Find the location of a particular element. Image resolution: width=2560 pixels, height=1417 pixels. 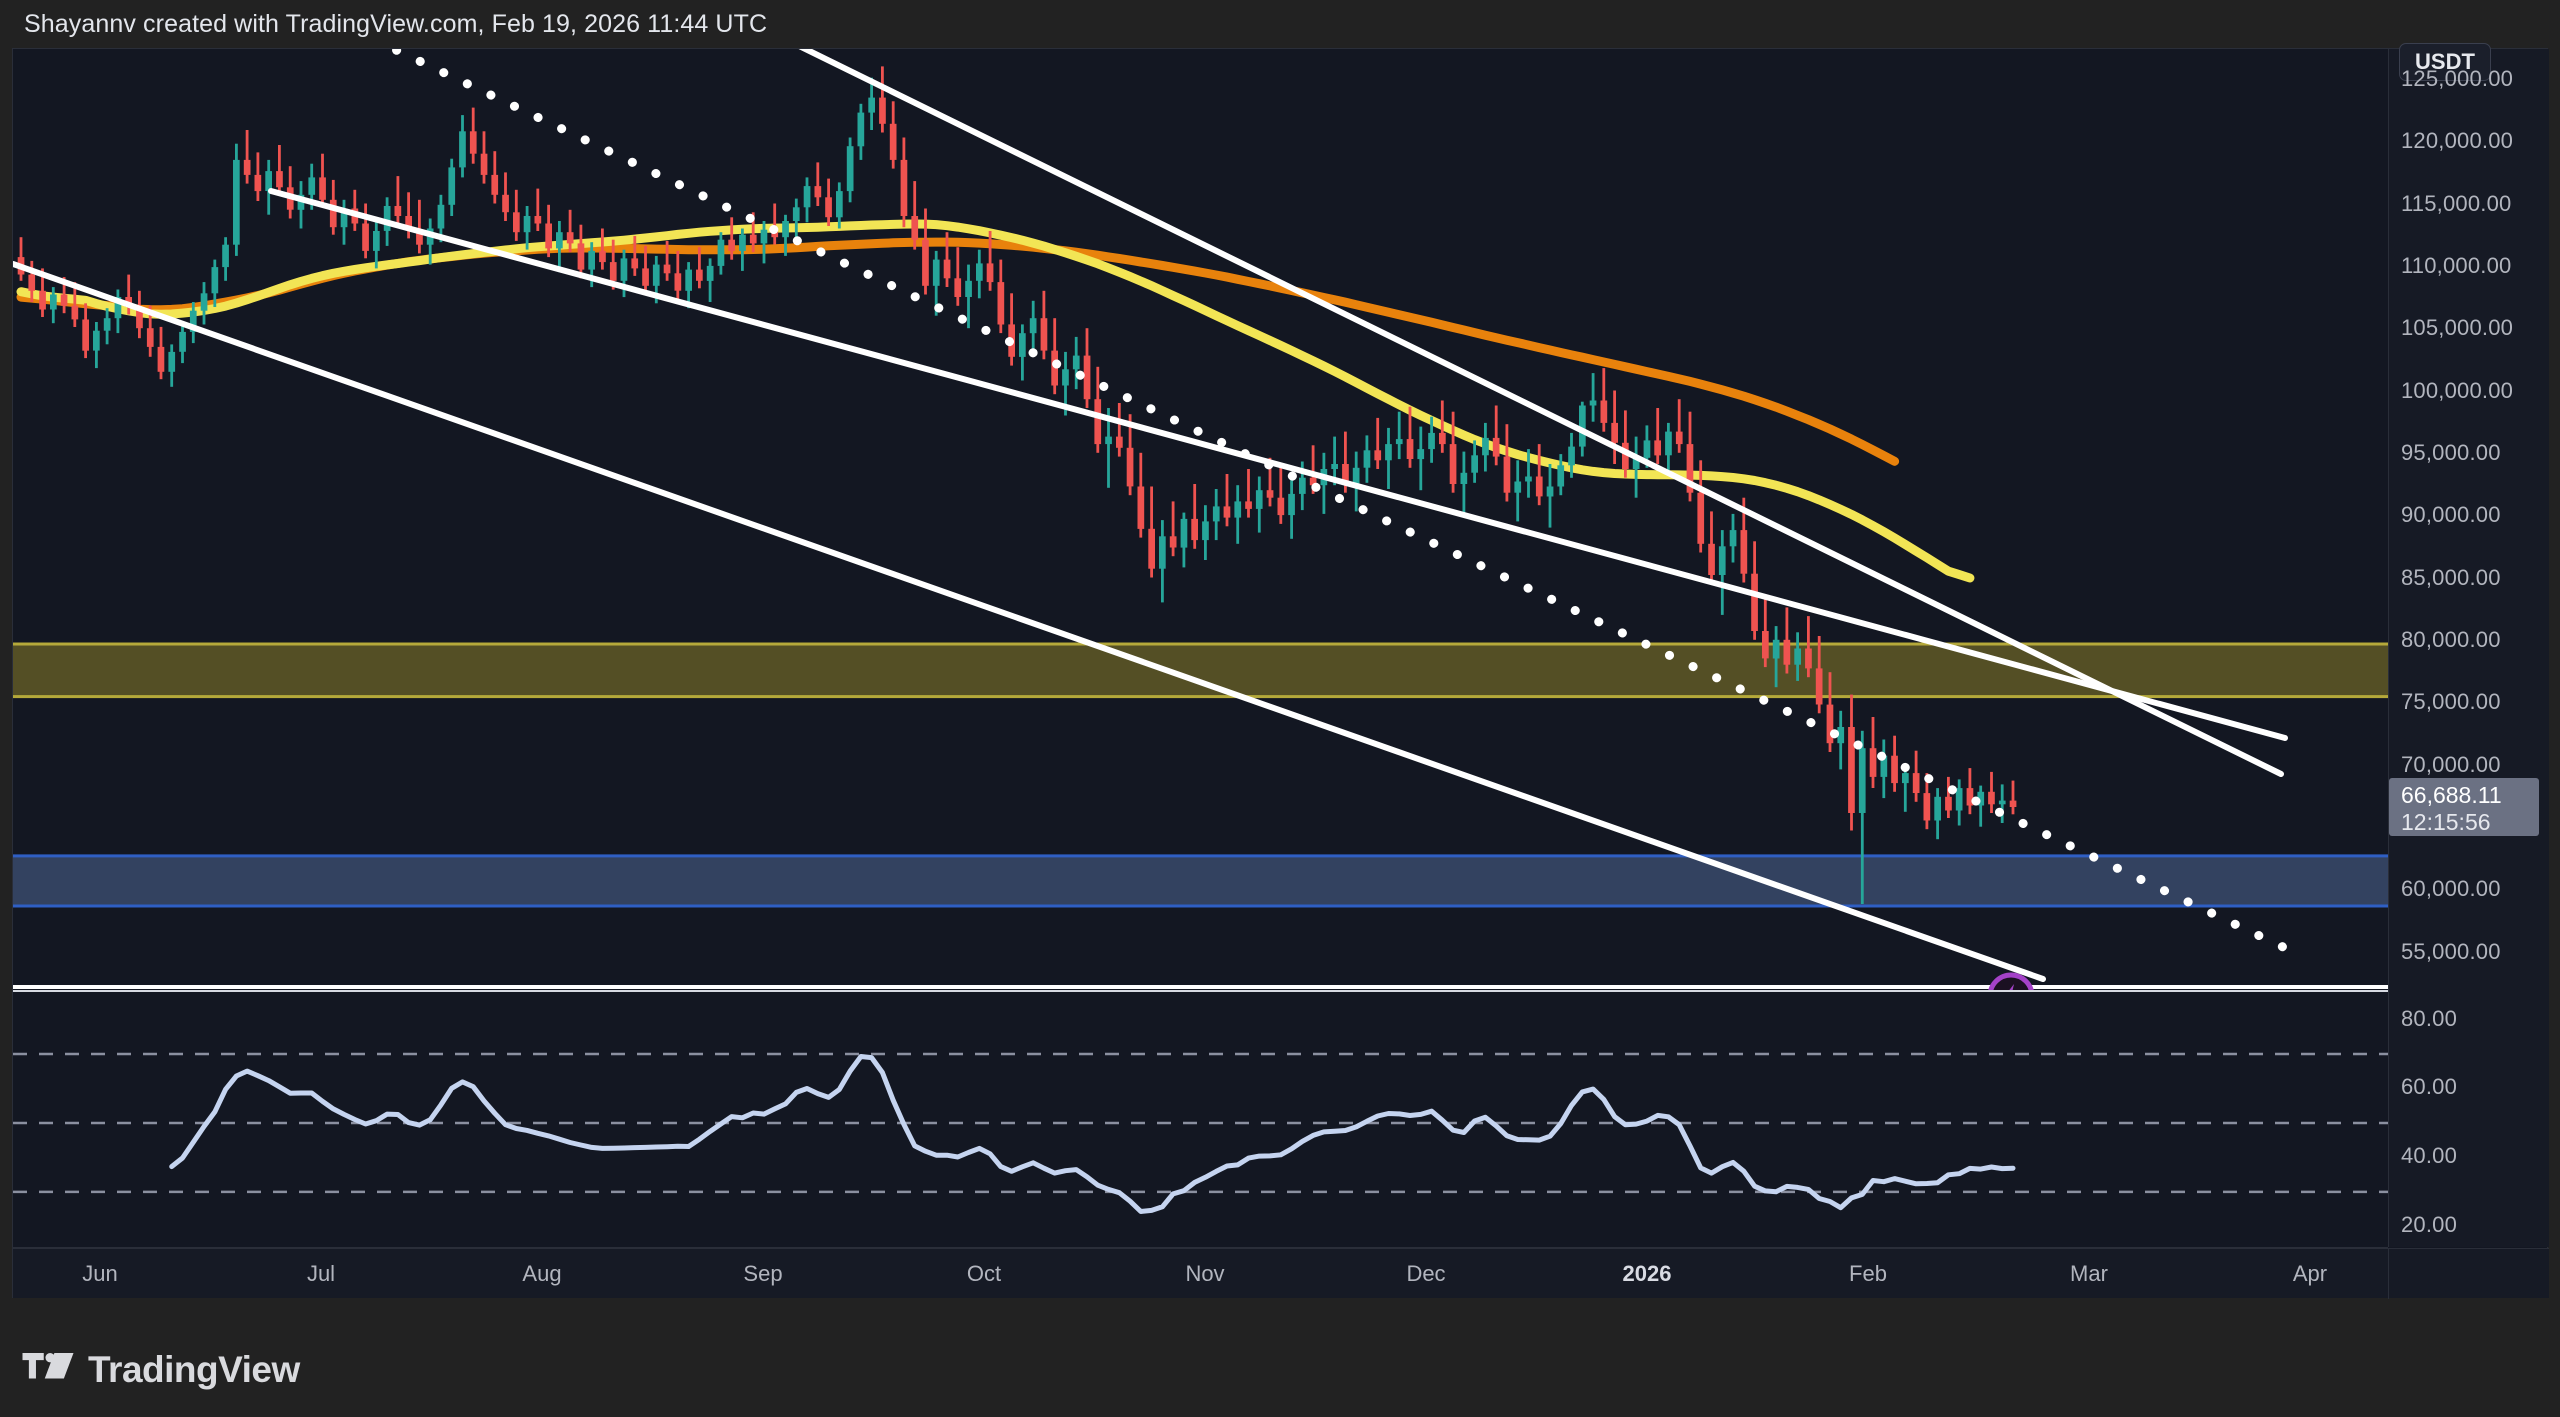

price-axis-tick: 125,000.00 is located at coordinates (2457, 79).